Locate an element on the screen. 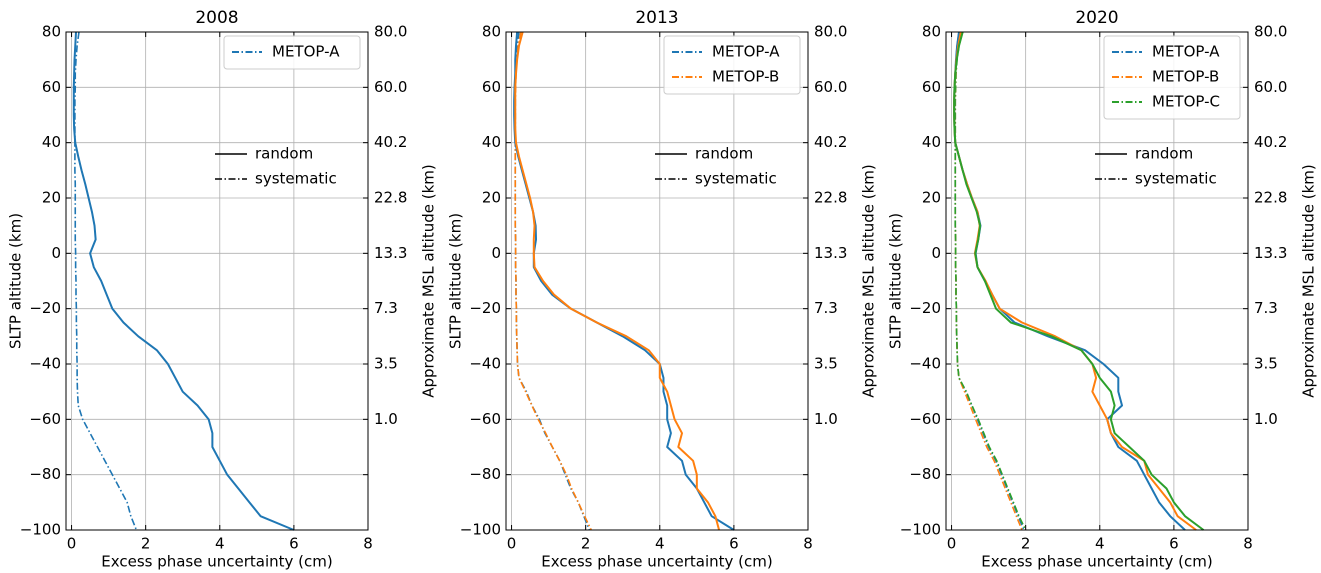  subplot-title: 2013 is located at coordinates (656, 18).